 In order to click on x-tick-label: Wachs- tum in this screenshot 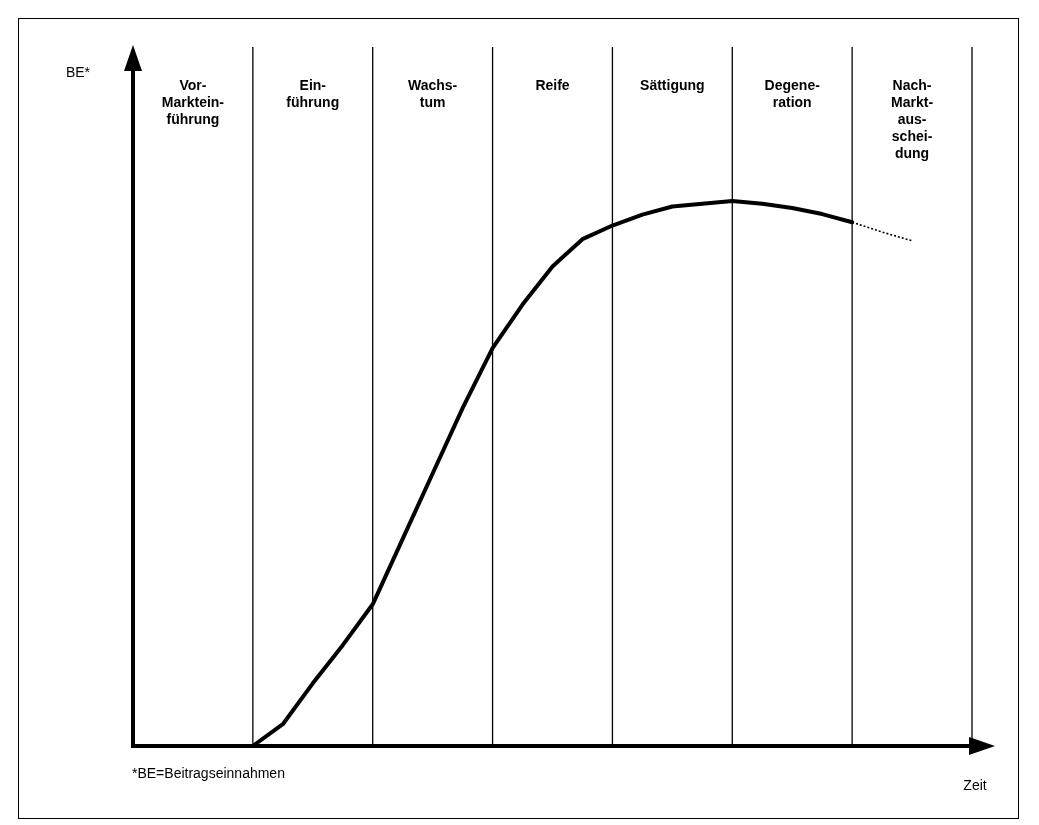, I will do `click(433, 93)`.